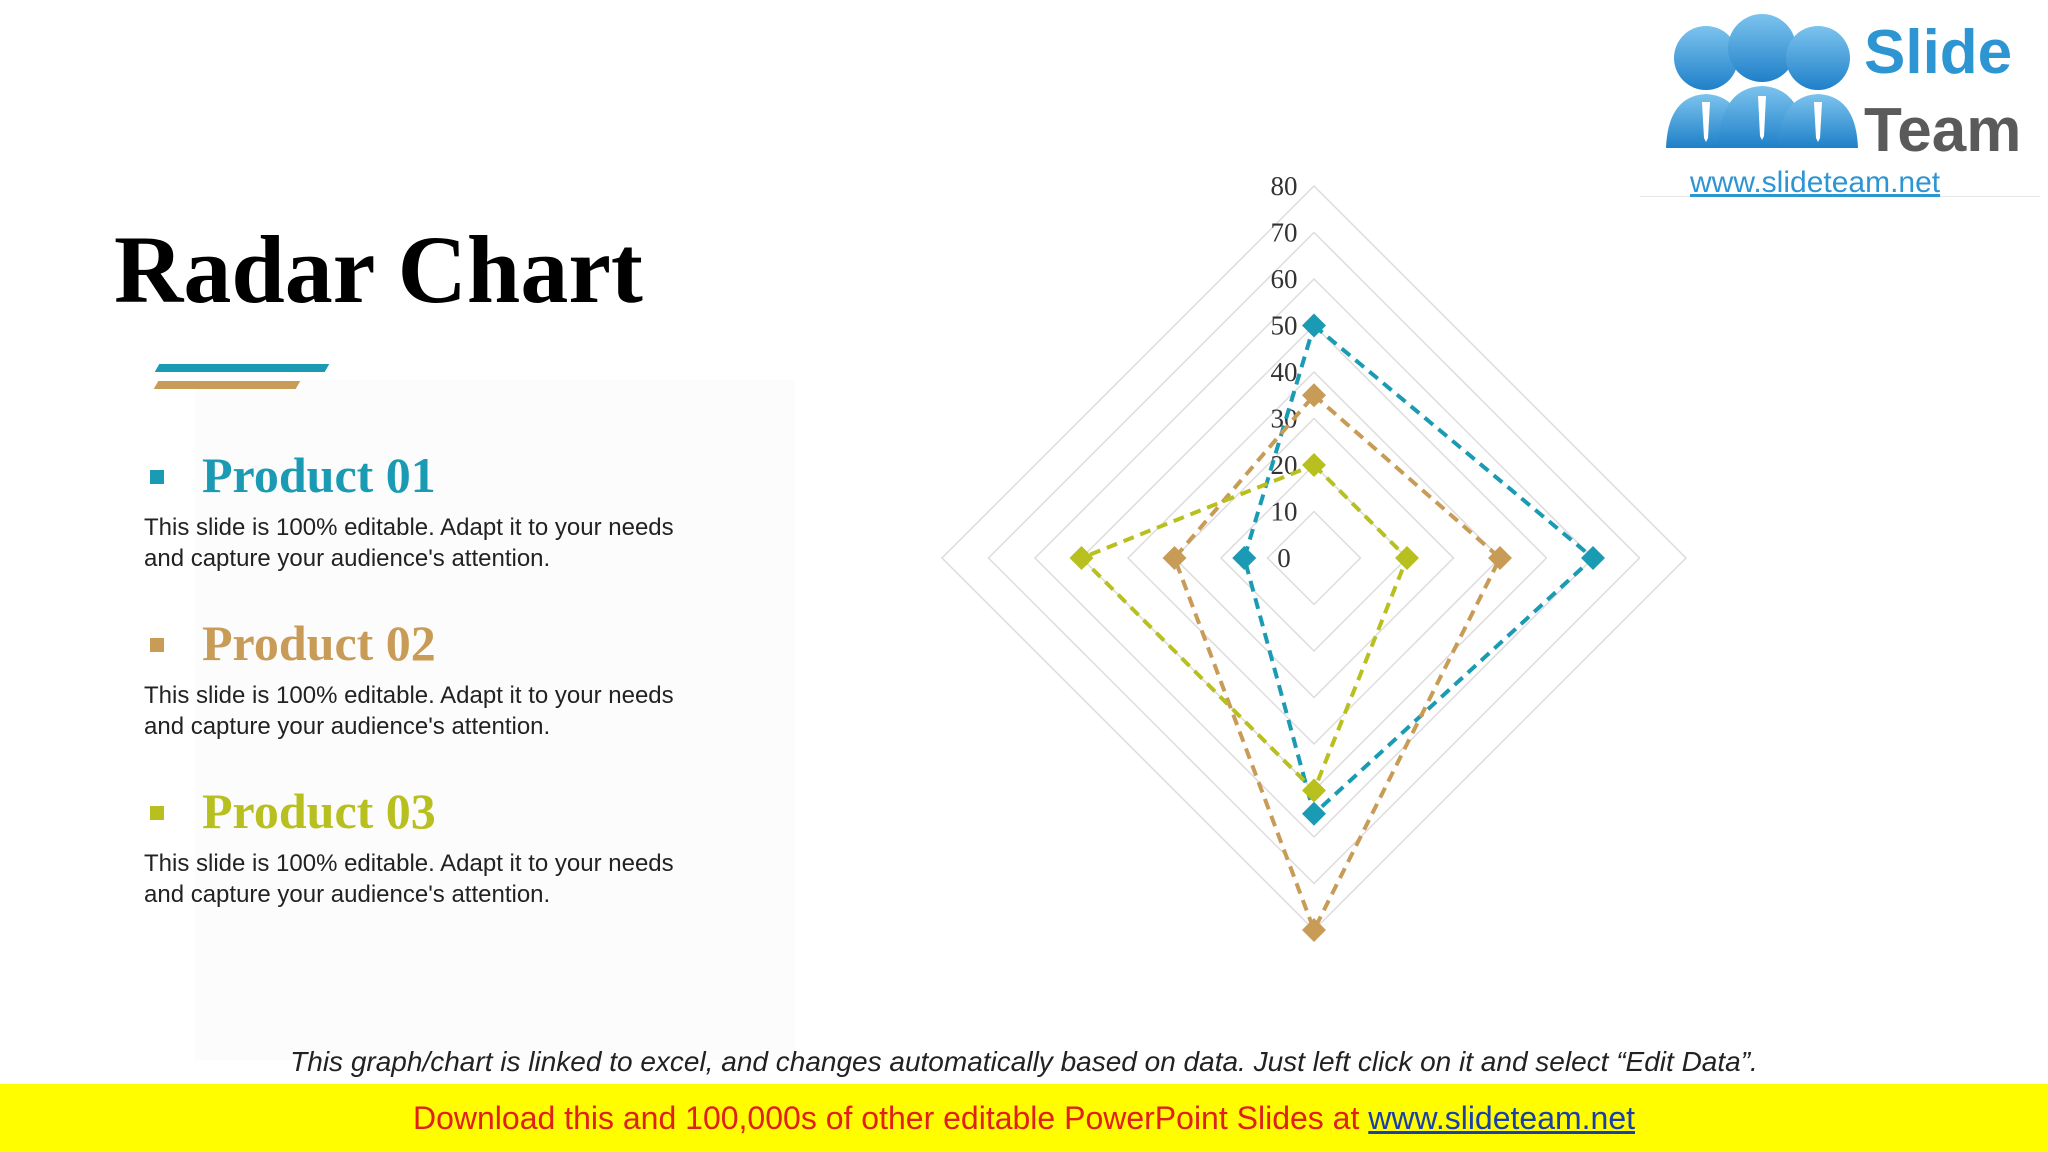 This screenshot has width=2048, height=1152. What do you see at coordinates (1762, 81) in the screenshot?
I see `people-logo-icon` at bounding box center [1762, 81].